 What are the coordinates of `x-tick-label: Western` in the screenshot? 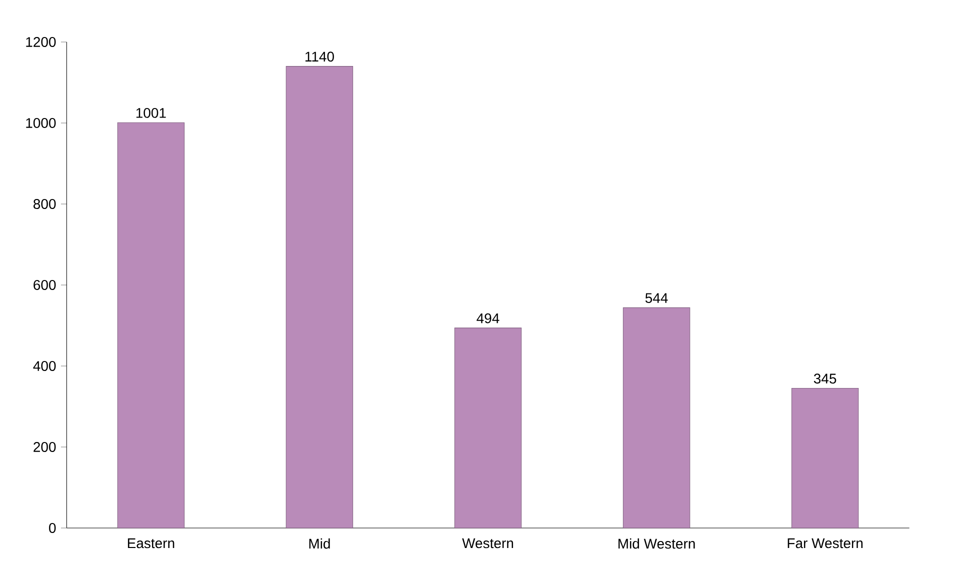 It's located at (488, 543).